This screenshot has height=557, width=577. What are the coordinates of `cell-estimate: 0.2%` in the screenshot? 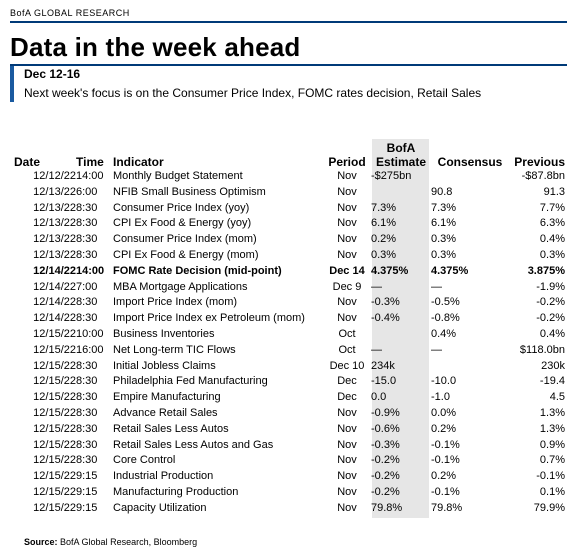 It's located at (384, 239).